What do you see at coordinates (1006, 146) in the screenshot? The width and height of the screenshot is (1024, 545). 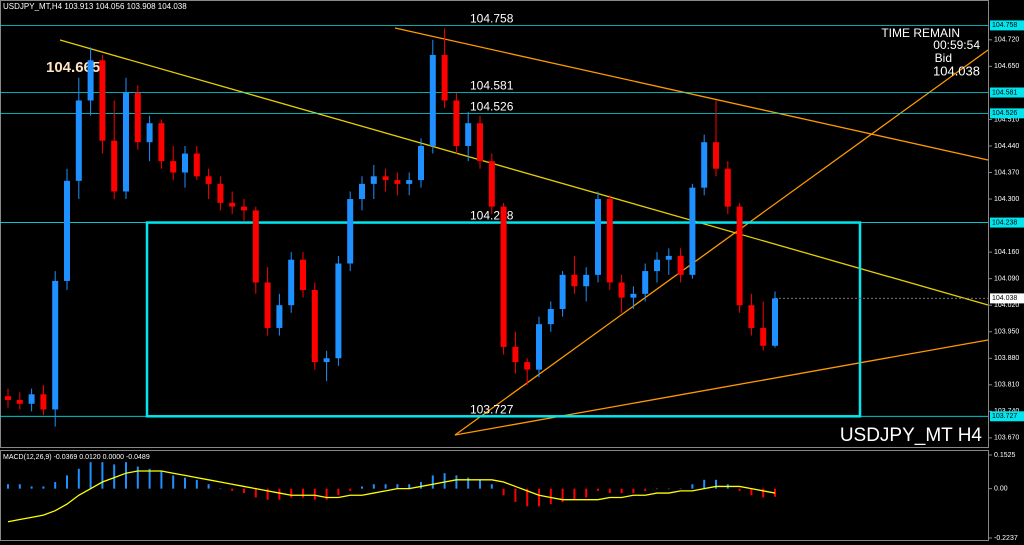 I see `y-tick-label: 104.440` at bounding box center [1006, 146].